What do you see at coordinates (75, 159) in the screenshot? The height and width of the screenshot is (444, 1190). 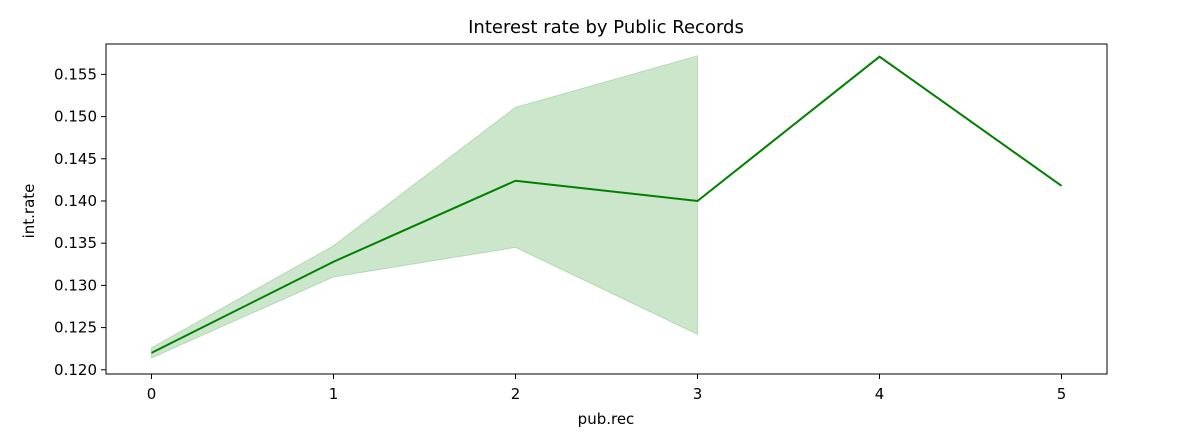 I see `y-tick-label: 0.145` at bounding box center [75, 159].